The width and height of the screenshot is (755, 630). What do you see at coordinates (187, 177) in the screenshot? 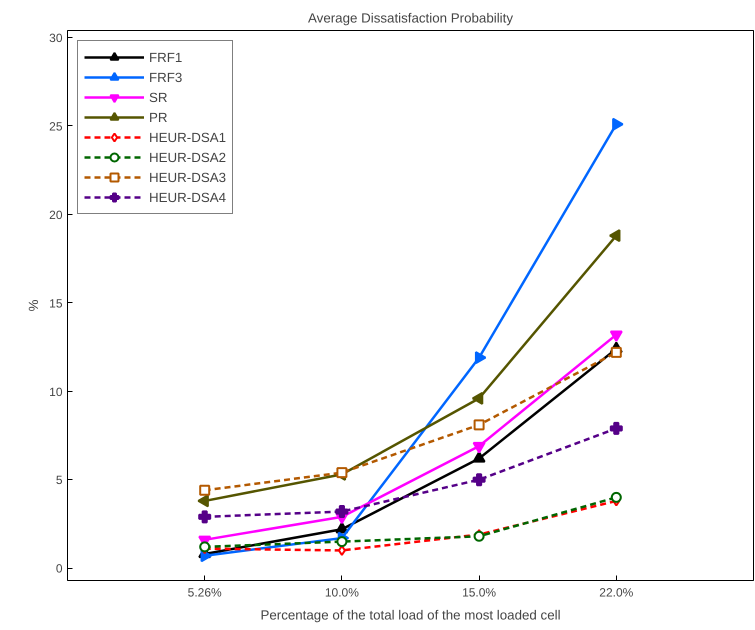
I see `legend-label: HEUR-DSA3` at bounding box center [187, 177].